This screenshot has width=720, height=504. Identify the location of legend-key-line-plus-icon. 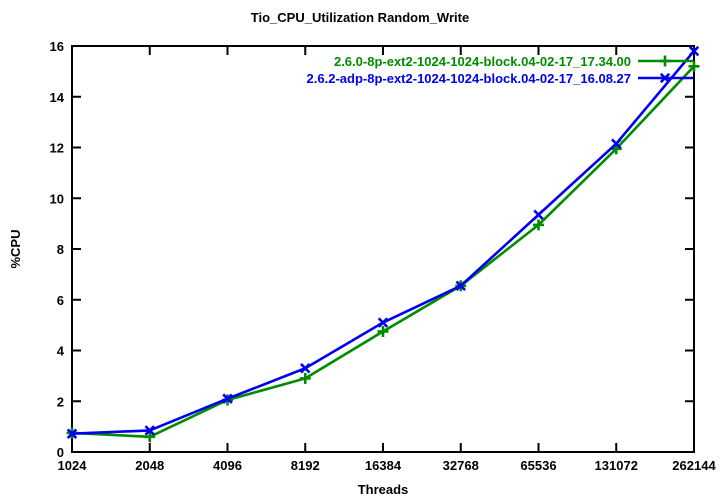
(665, 61).